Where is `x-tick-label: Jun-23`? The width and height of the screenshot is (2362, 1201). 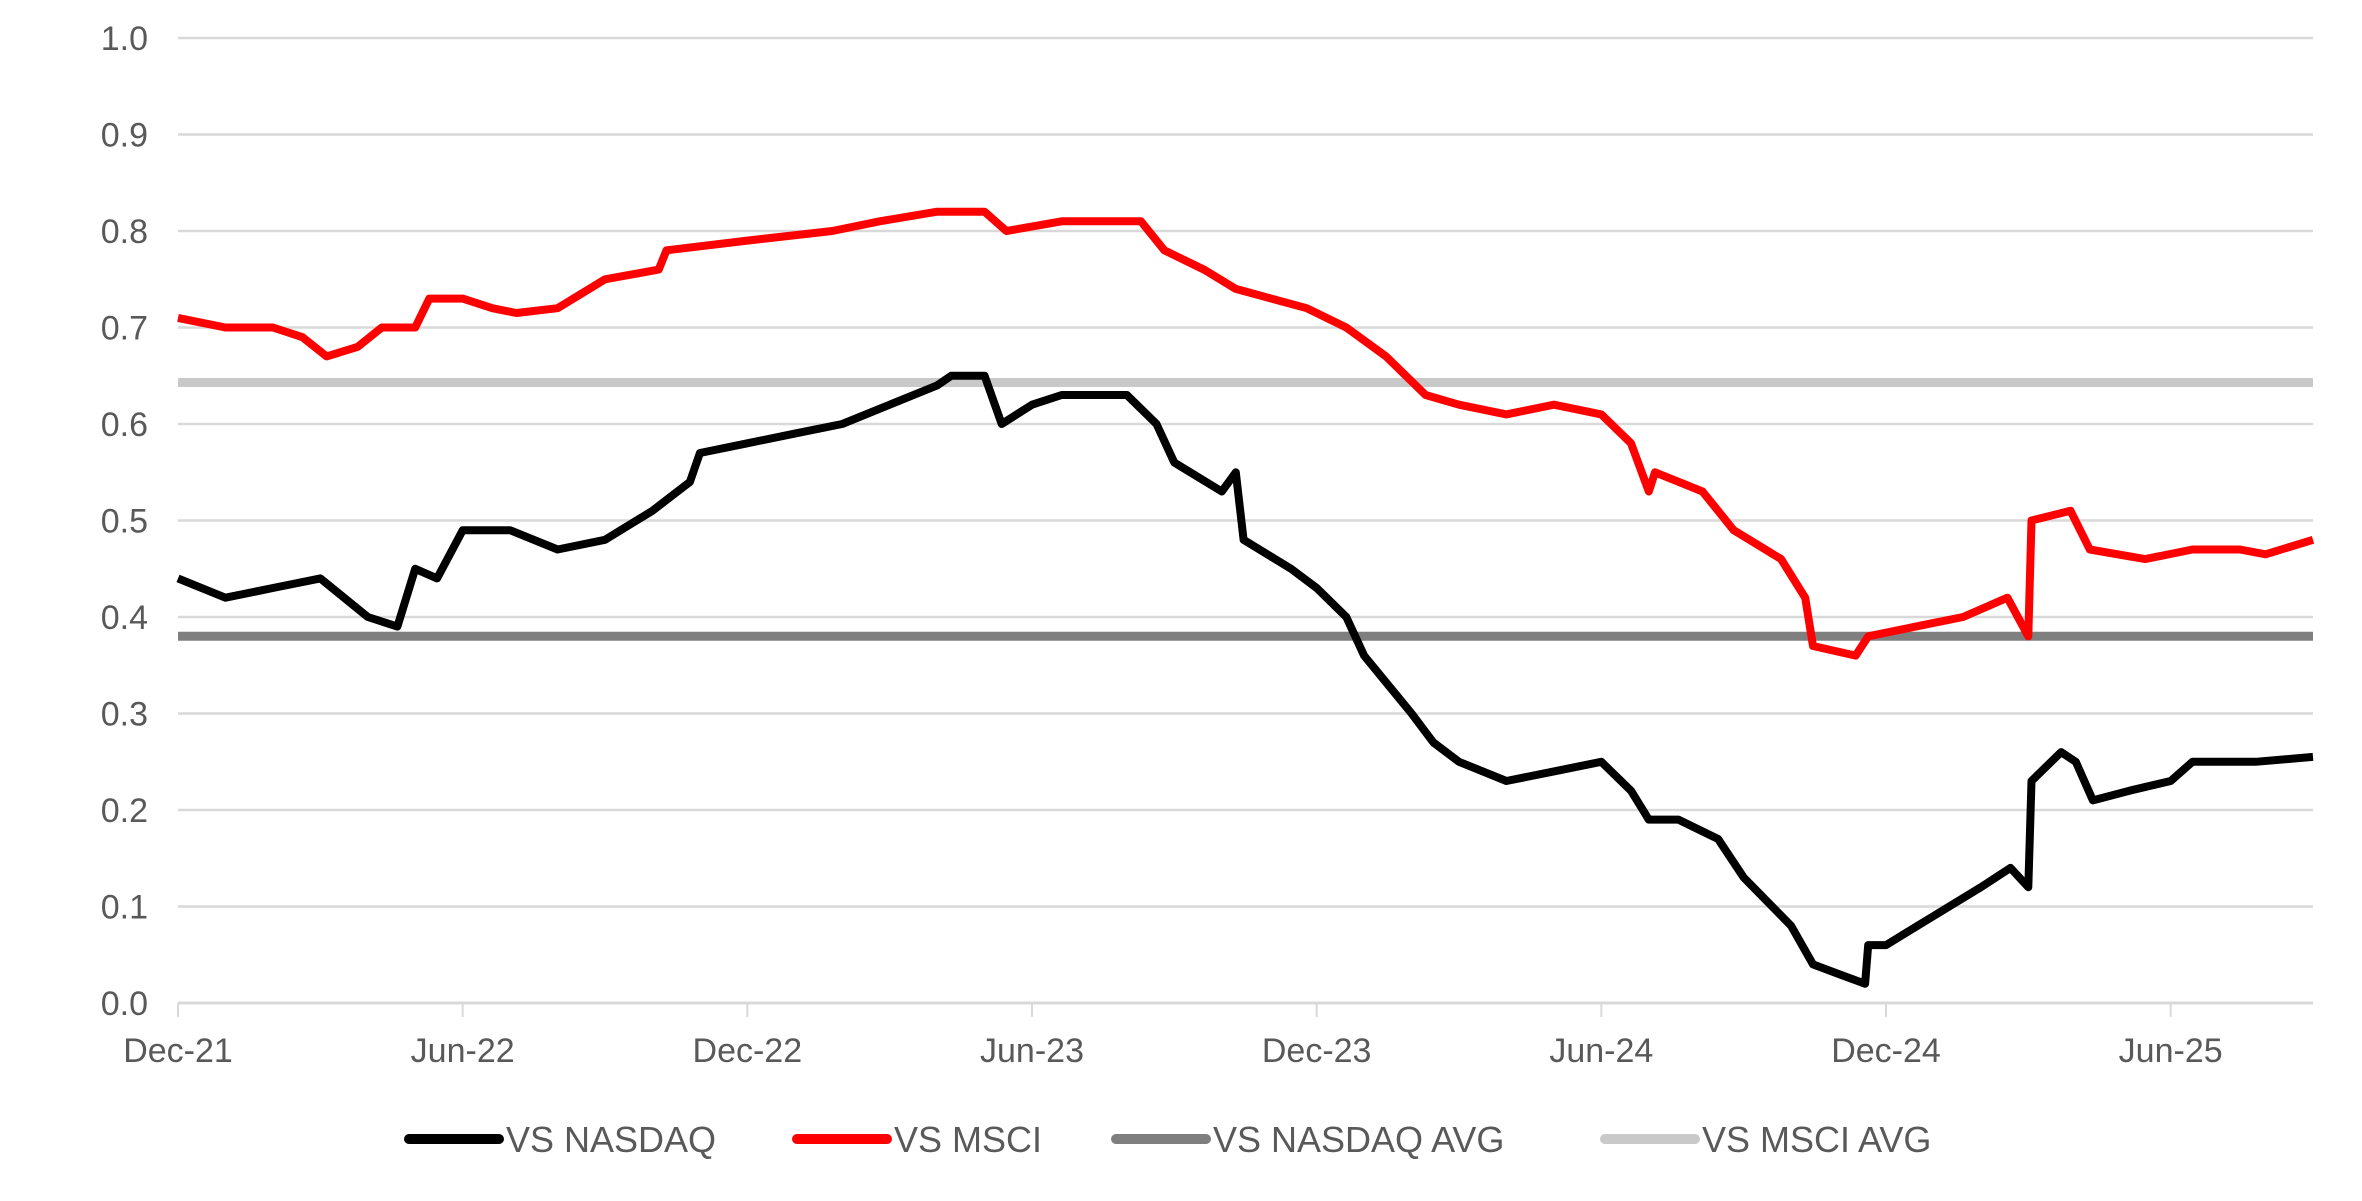
x-tick-label: Jun-23 is located at coordinates (1032, 1051).